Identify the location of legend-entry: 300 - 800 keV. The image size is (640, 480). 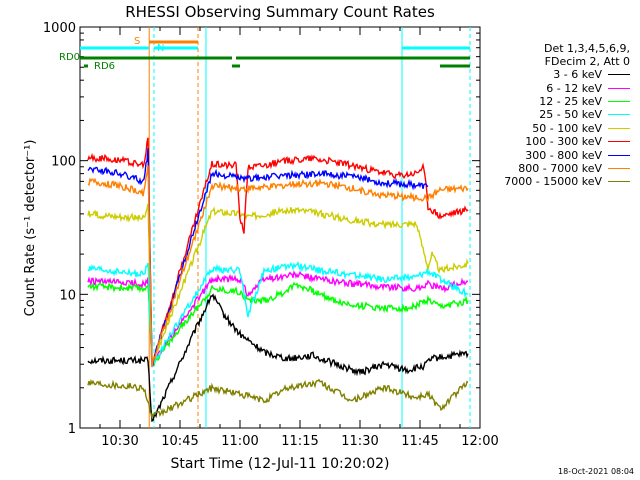
(550, 155).